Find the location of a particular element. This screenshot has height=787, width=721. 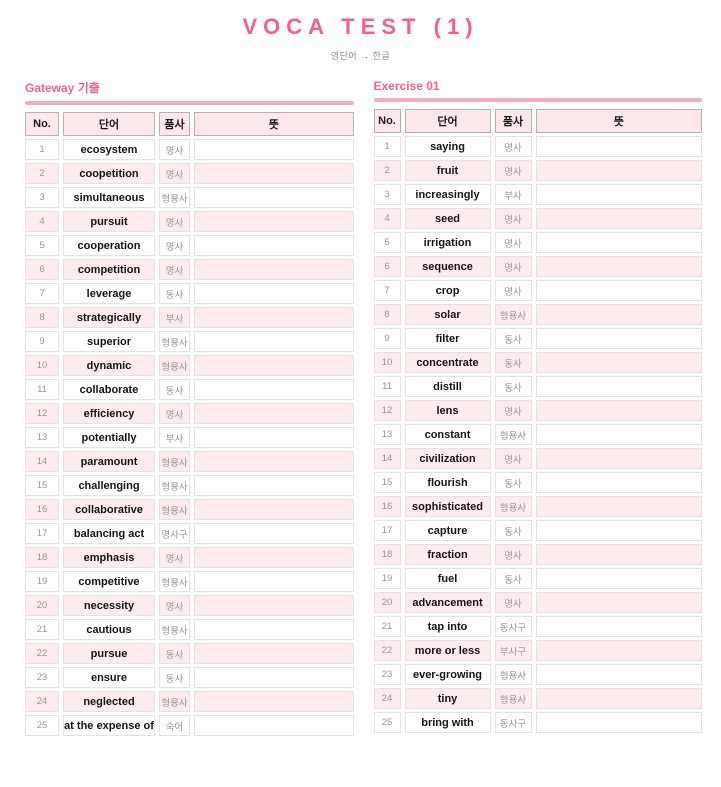

word-cell: fruit is located at coordinates (447, 170).